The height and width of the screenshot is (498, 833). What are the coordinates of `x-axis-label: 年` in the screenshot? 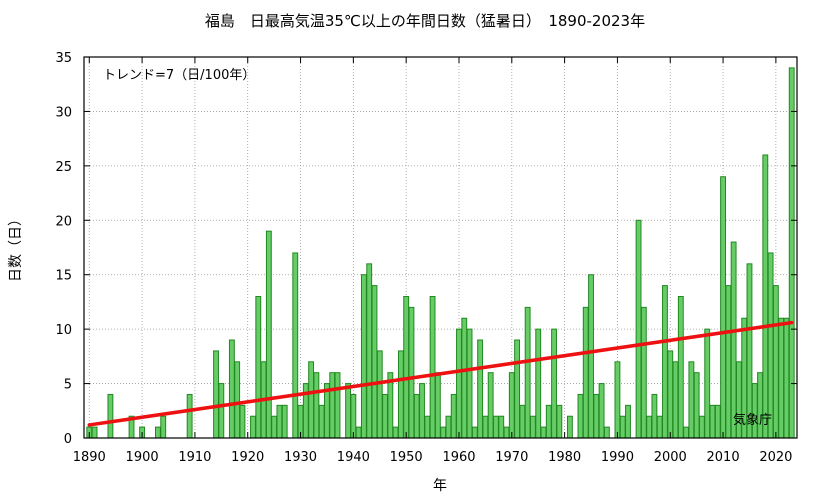 It's located at (440, 486).